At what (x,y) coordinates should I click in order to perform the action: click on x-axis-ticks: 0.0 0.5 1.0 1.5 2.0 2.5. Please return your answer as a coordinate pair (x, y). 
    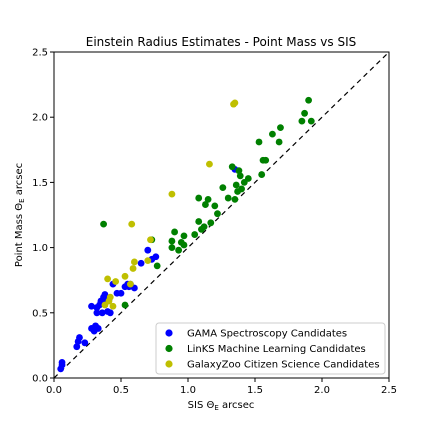
    Looking at the image, I should click on (221, 387).